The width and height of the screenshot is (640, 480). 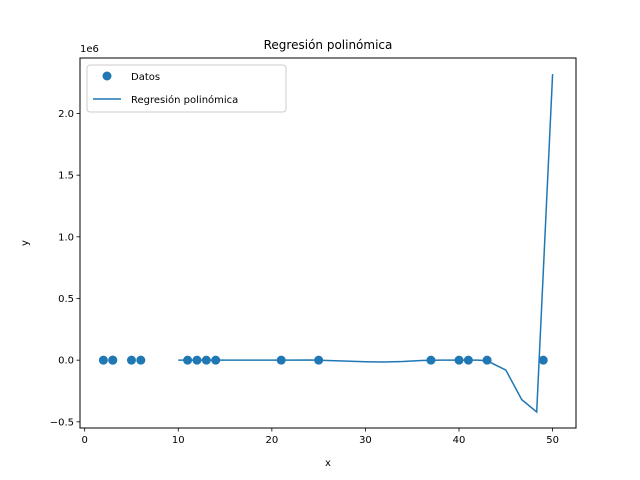 I want to click on x-tick-label: 20, so click(x=271, y=440).